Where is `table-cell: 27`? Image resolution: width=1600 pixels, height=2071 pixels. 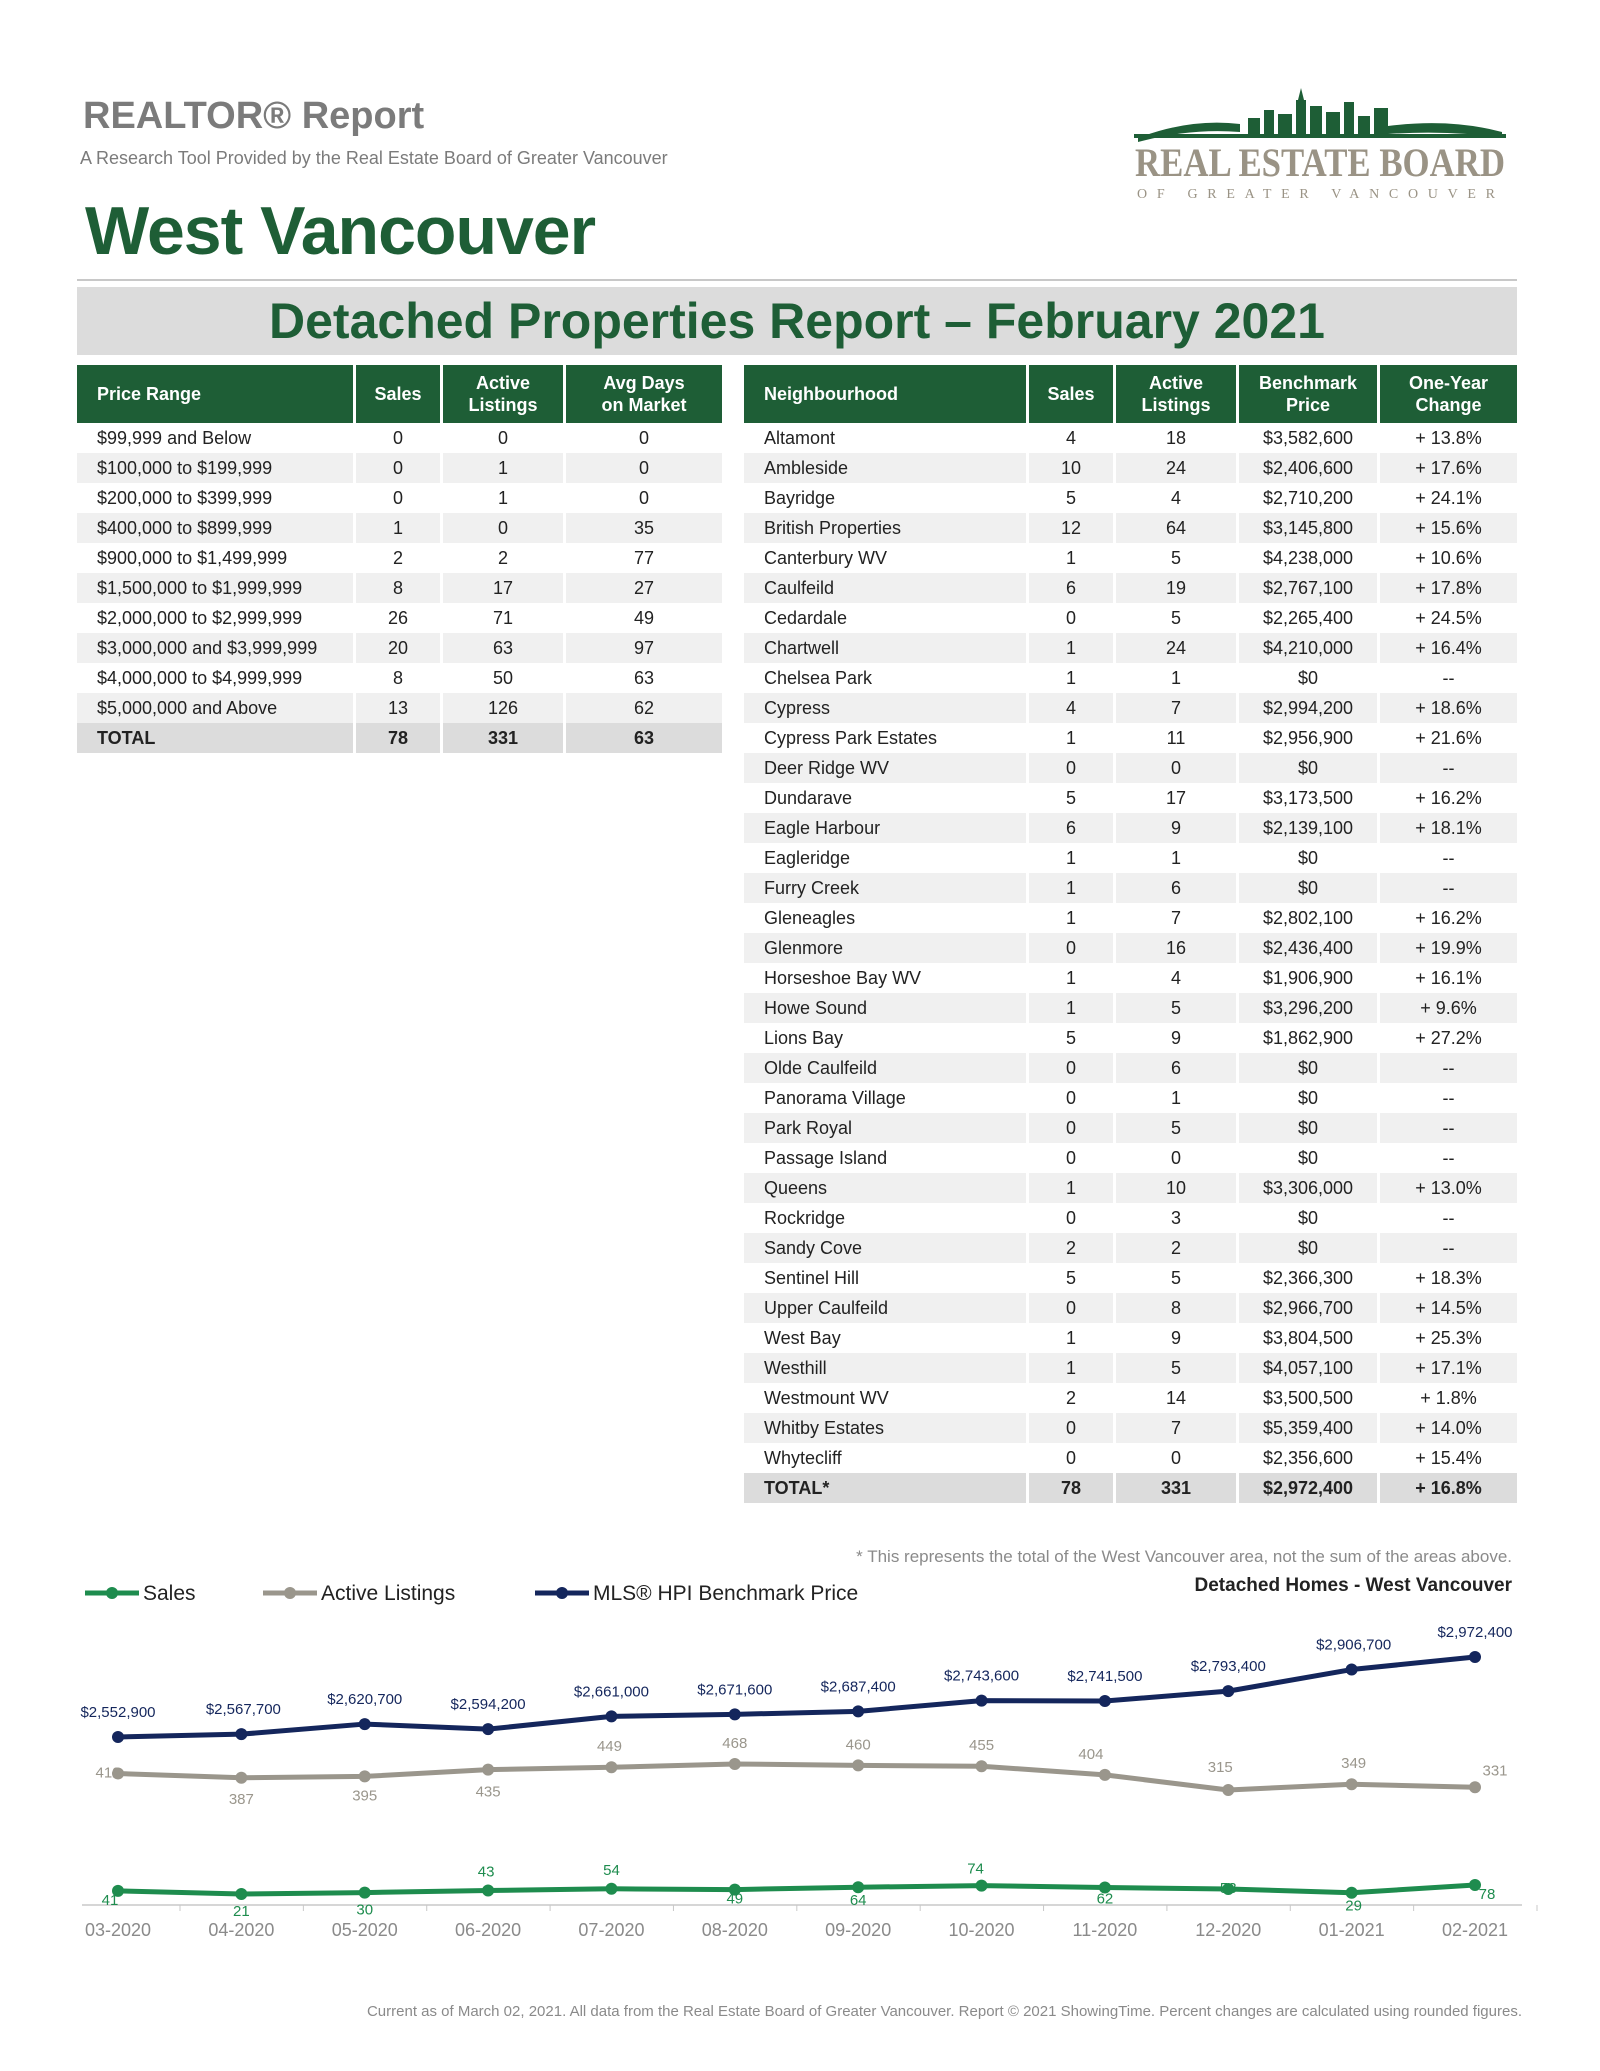 table-cell: 27 is located at coordinates (644, 588).